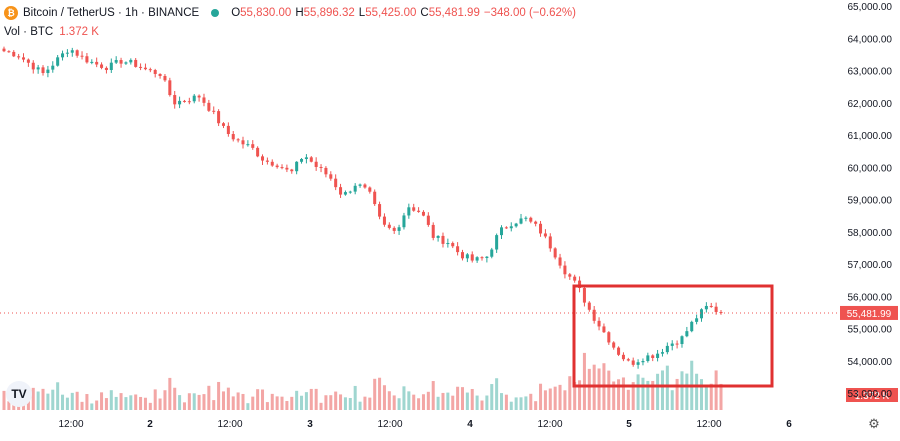  What do you see at coordinates (266, 13) in the screenshot?
I see `open-value: 55,830.00` at bounding box center [266, 13].